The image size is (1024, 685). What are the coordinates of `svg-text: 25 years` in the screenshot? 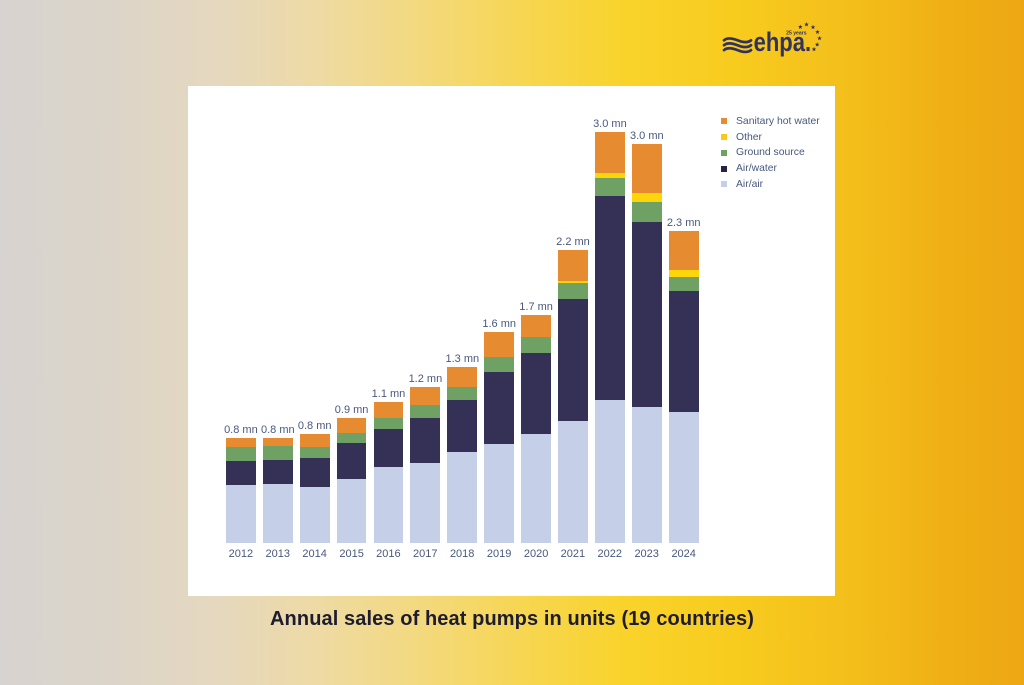 It's located at (796, 34).